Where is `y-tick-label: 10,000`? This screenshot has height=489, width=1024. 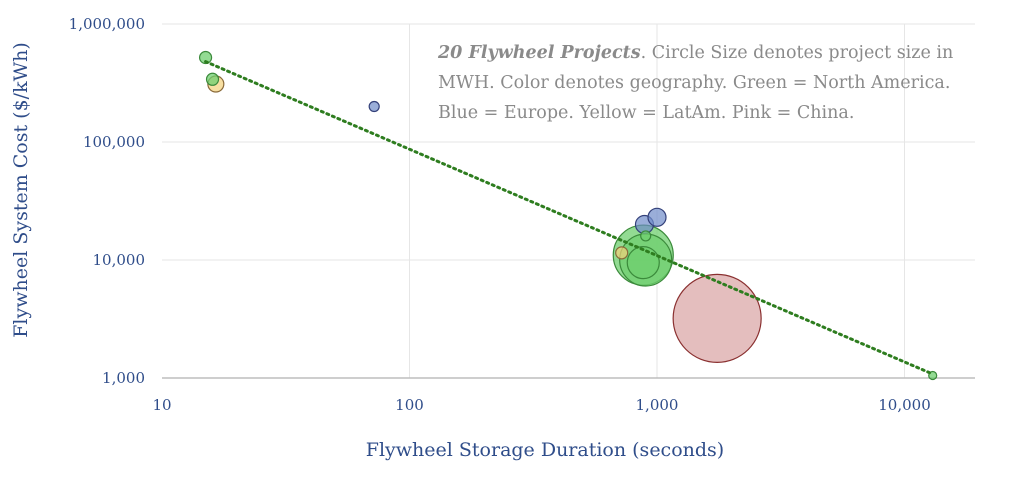 y-tick-label: 10,000 is located at coordinates (119, 260).